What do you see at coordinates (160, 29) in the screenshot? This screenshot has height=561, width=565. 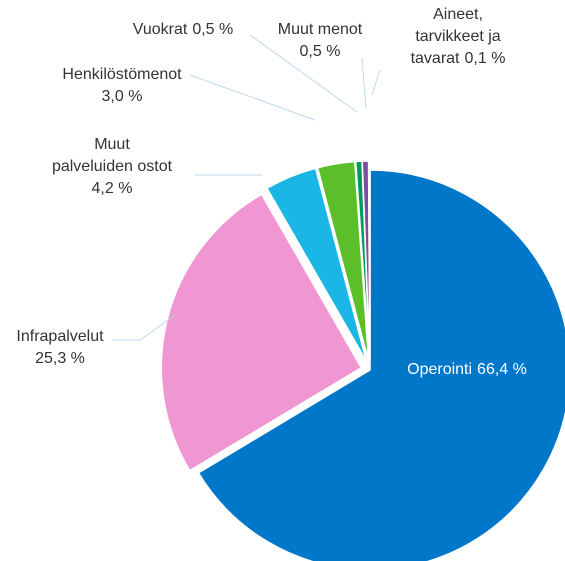 I see `label-line: Vuokrat` at bounding box center [160, 29].